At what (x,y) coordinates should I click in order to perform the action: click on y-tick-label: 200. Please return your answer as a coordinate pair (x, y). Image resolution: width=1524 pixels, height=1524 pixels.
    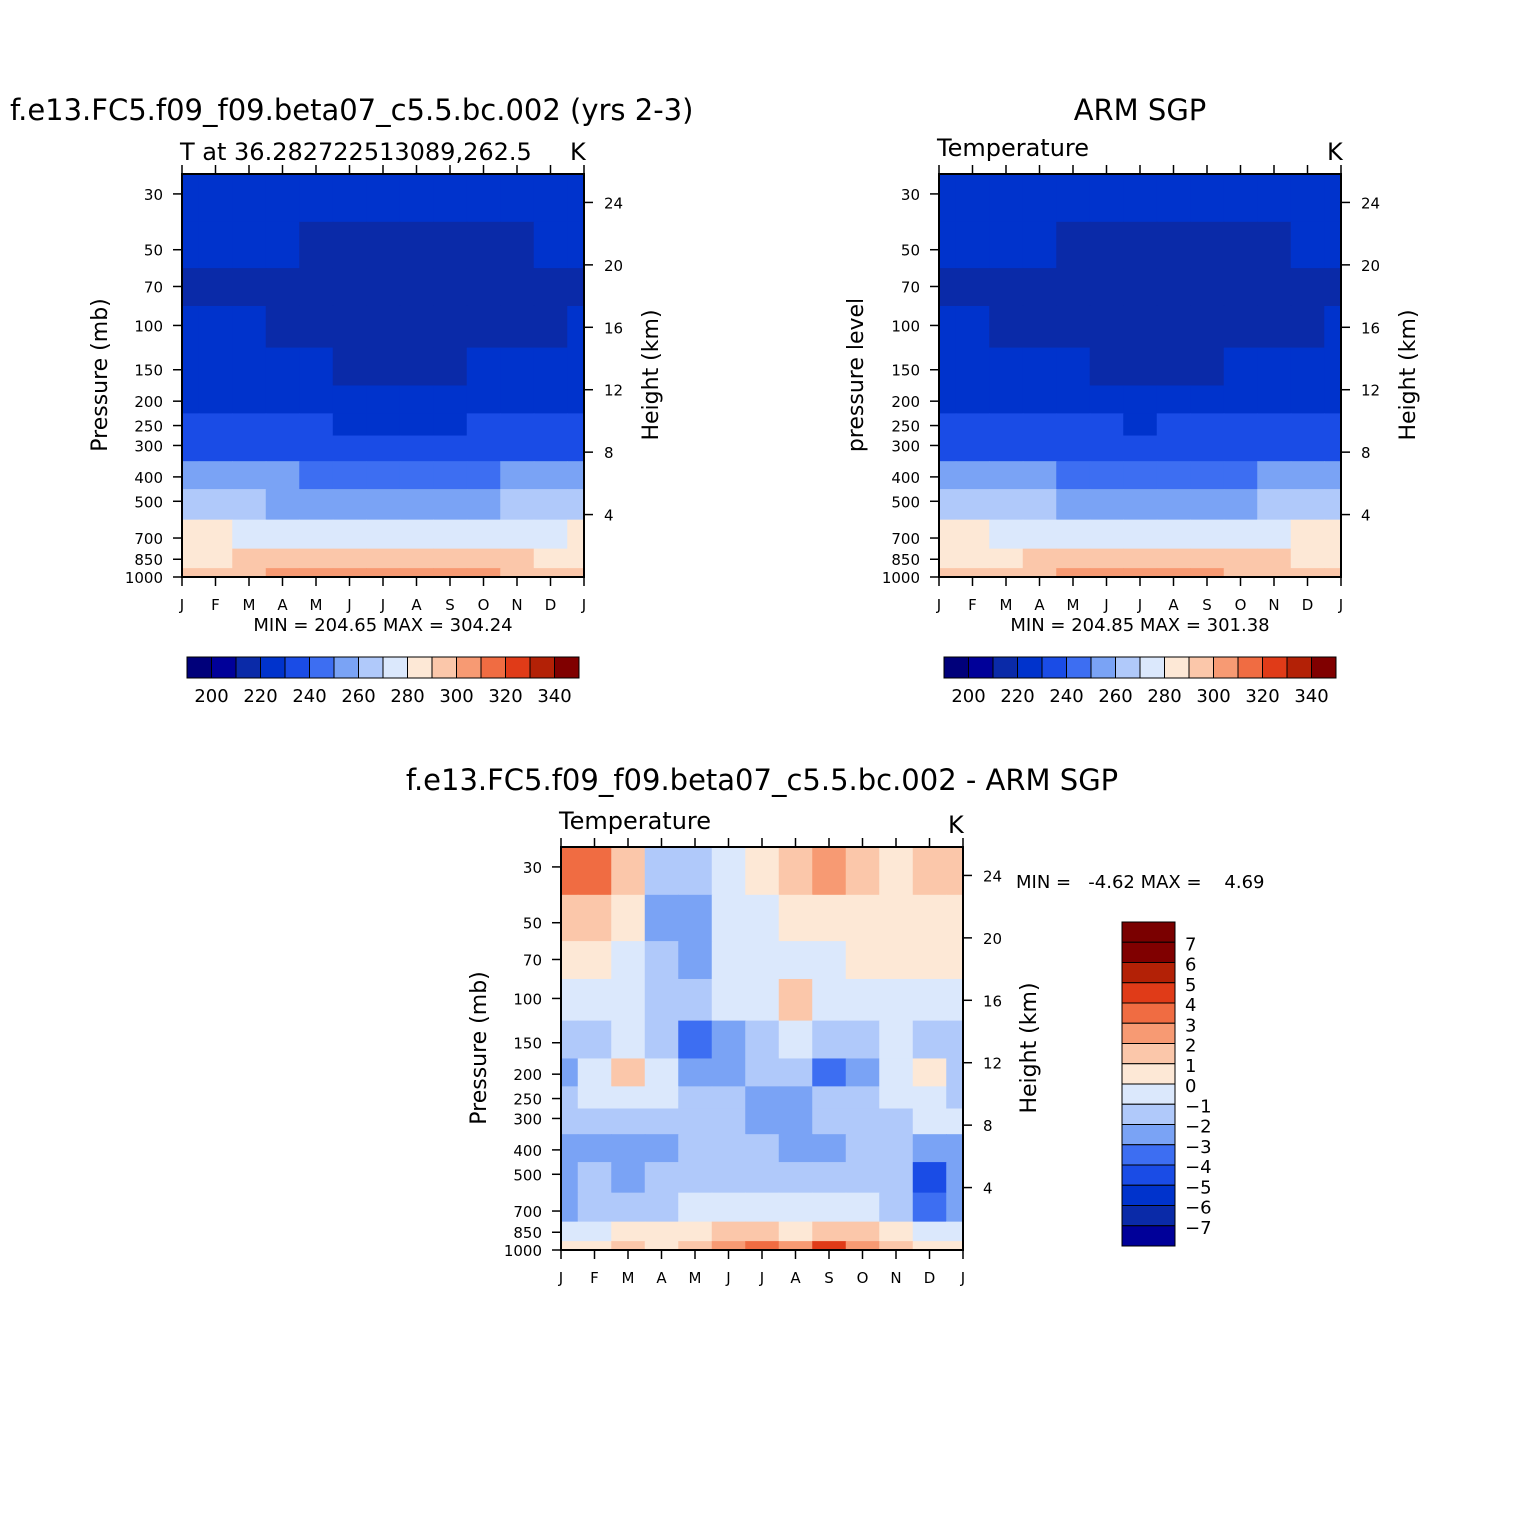
    Looking at the image, I should click on (527, 1075).